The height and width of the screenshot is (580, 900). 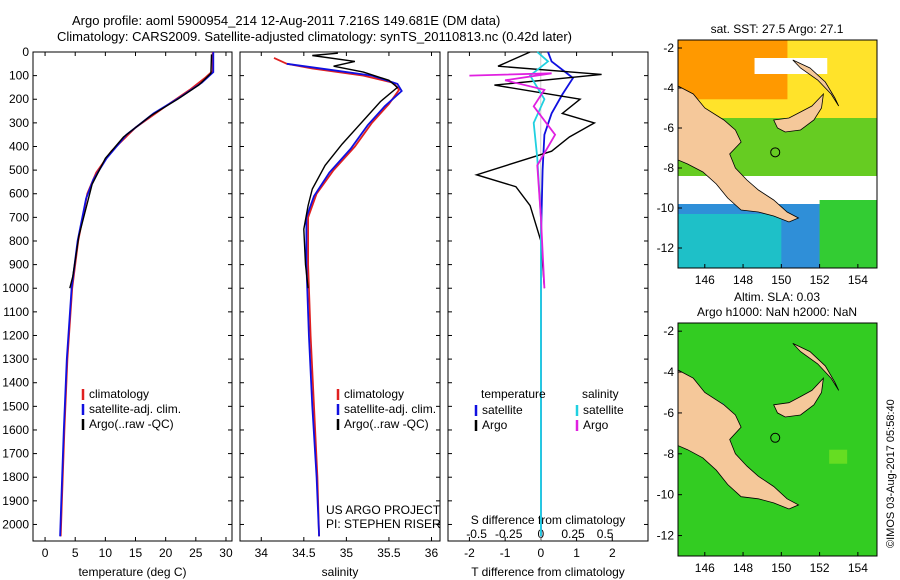 I want to click on sst-cloud-patch, so click(x=791, y=66).